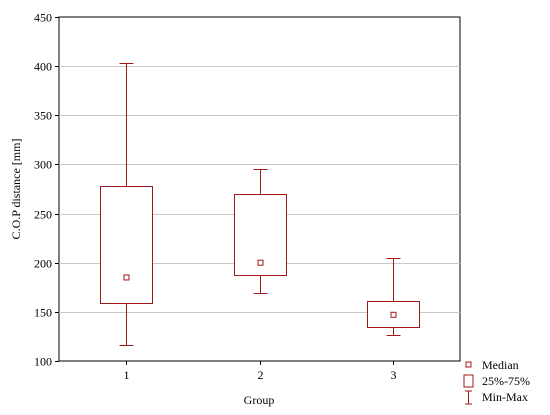 This screenshot has height=415, width=550. I want to click on y-tick-label: 350, so click(43, 116).